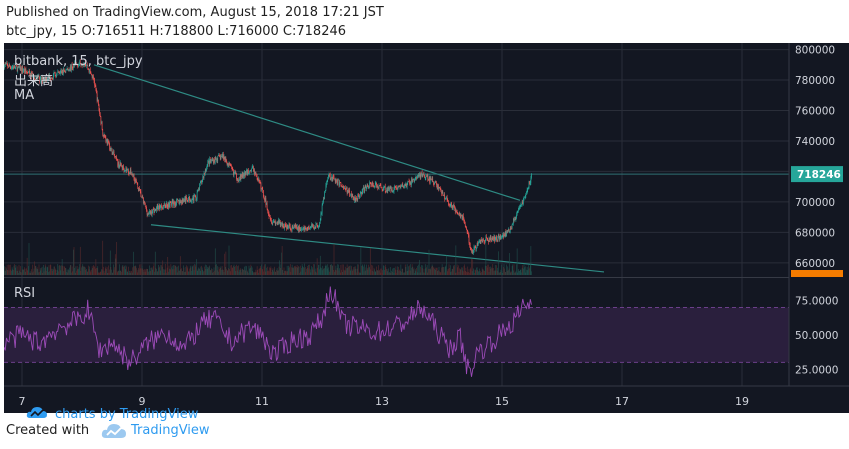  I want to click on tradingview-link: TradingView, so click(170, 430).